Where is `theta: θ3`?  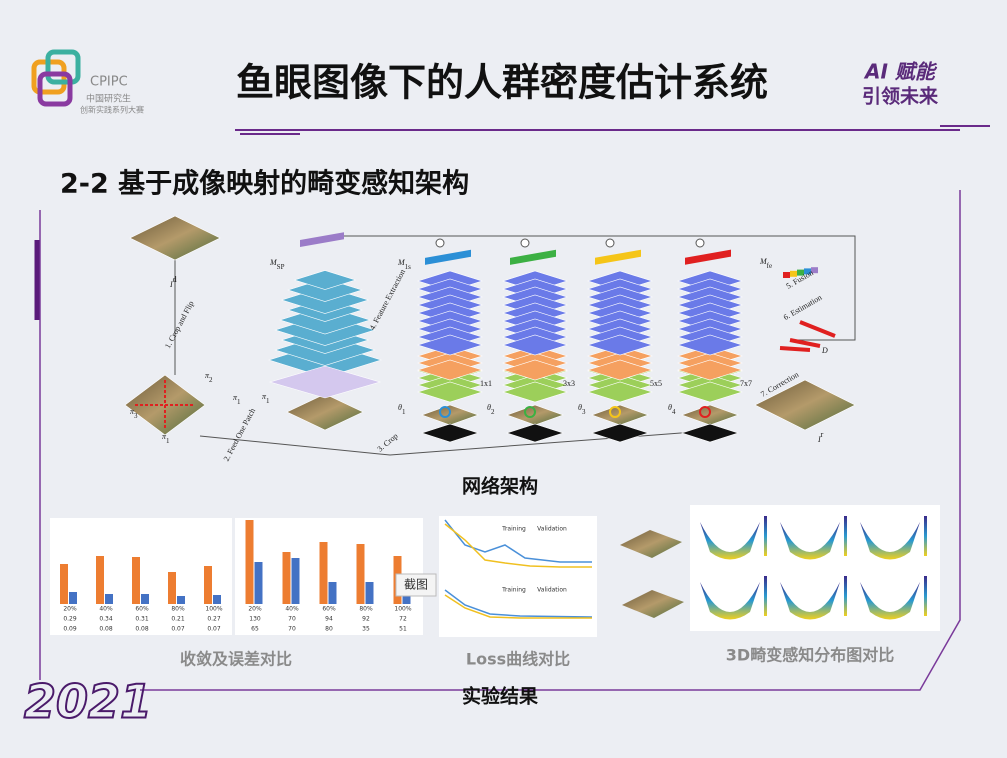
theta: θ3 is located at coordinates (582, 409).